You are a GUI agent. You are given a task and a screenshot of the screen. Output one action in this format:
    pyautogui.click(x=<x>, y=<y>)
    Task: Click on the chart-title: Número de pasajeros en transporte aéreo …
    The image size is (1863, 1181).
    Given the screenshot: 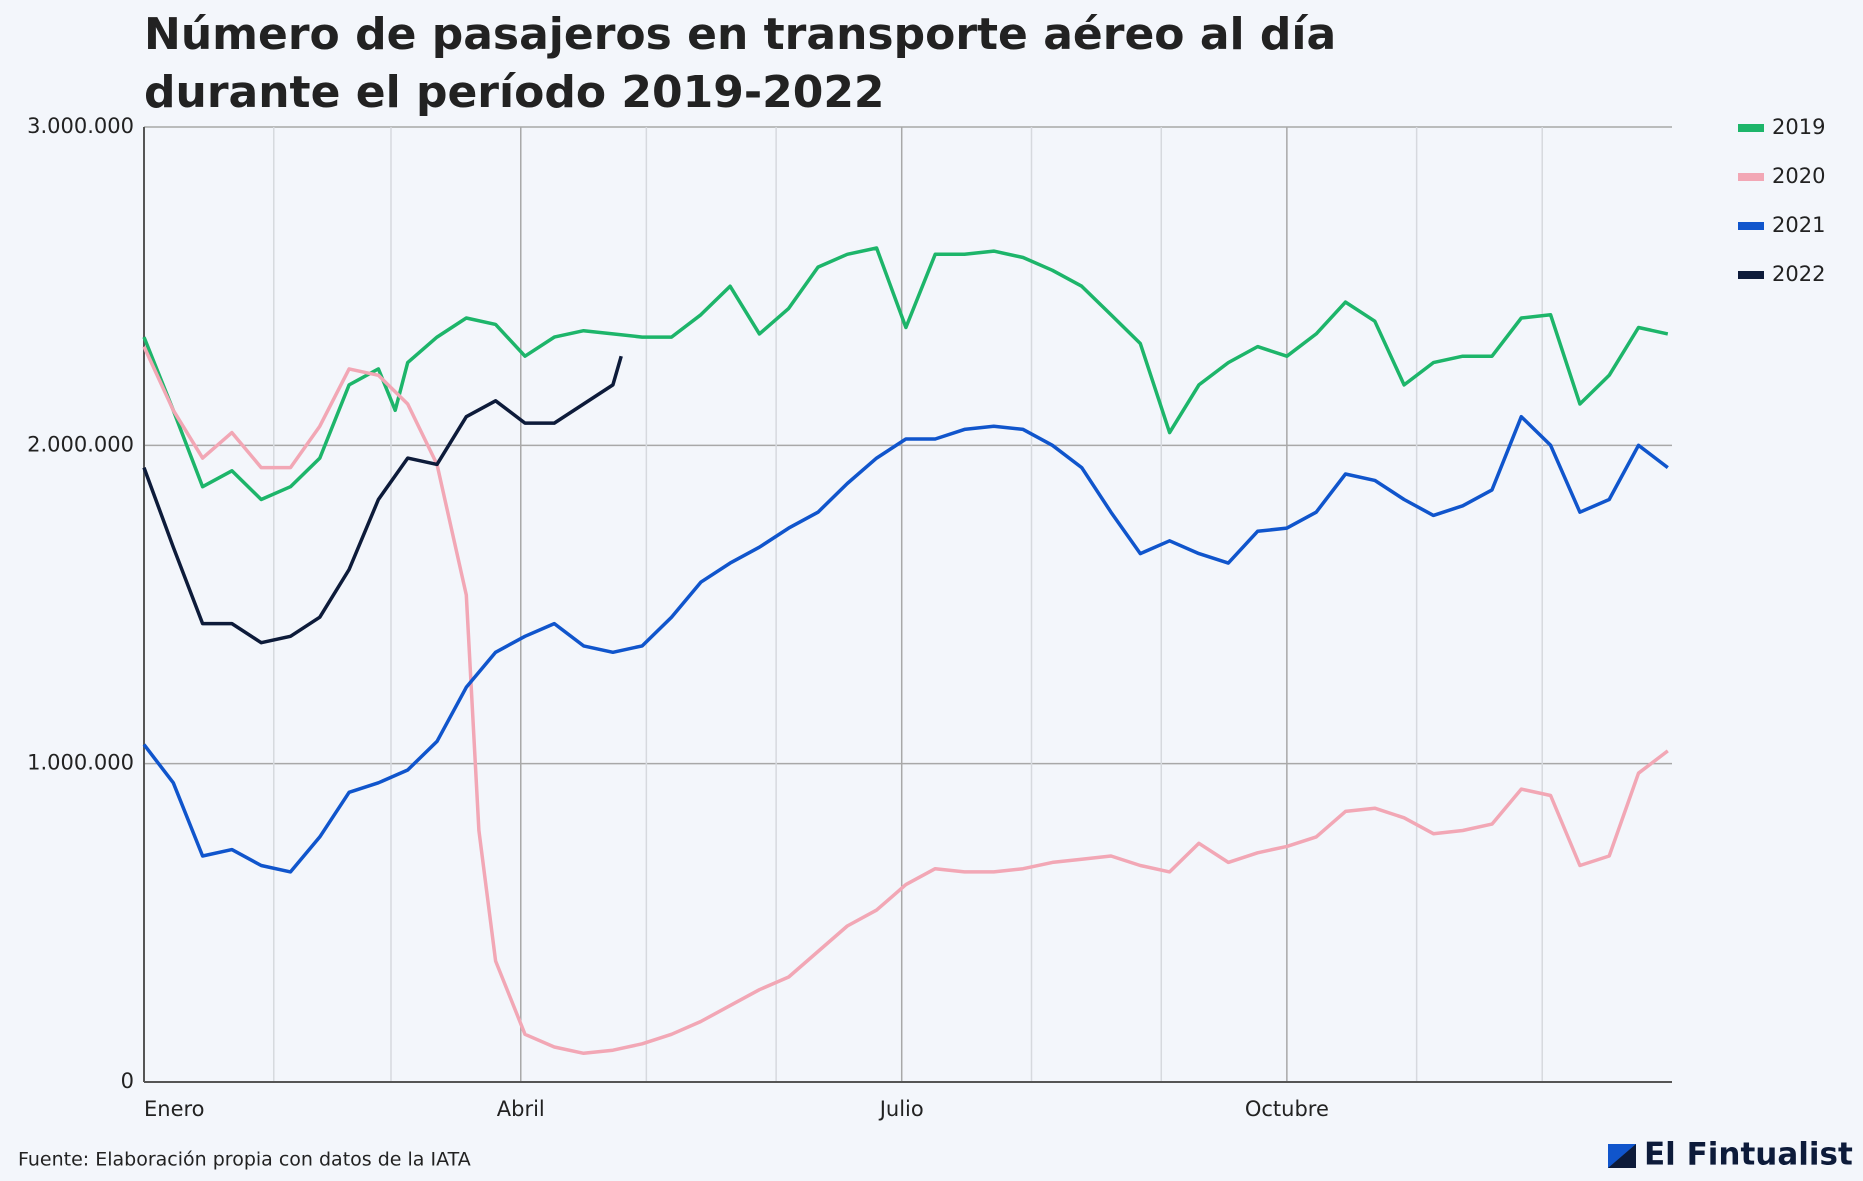 What is the action you would take?
    pyautogui.click(x=740, y=63)
    